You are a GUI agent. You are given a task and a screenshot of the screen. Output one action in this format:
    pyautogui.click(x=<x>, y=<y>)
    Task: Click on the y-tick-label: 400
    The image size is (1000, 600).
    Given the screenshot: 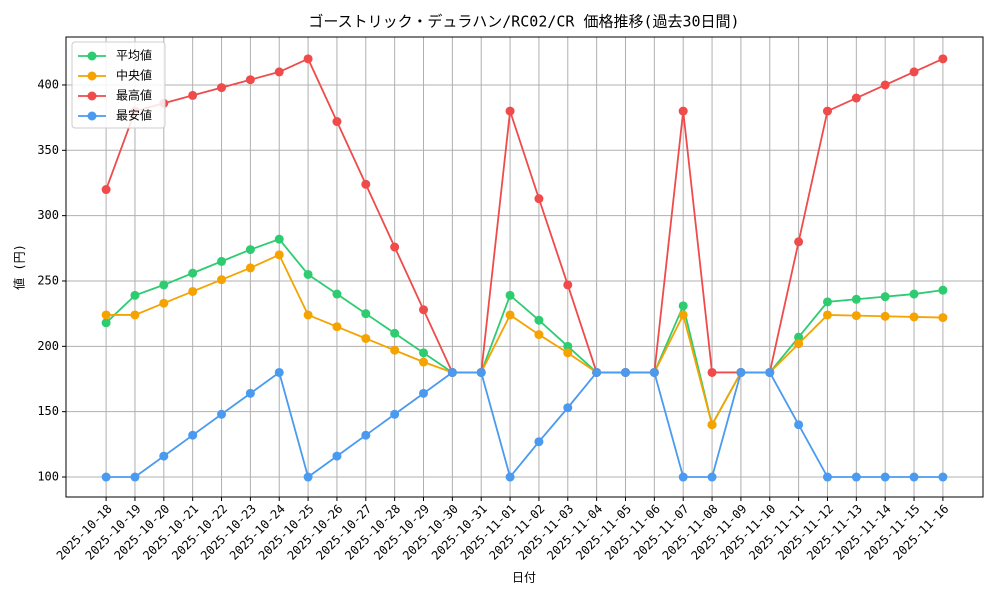 What is the action you would take?
    pyautogui.click(x=48, y=84)
    